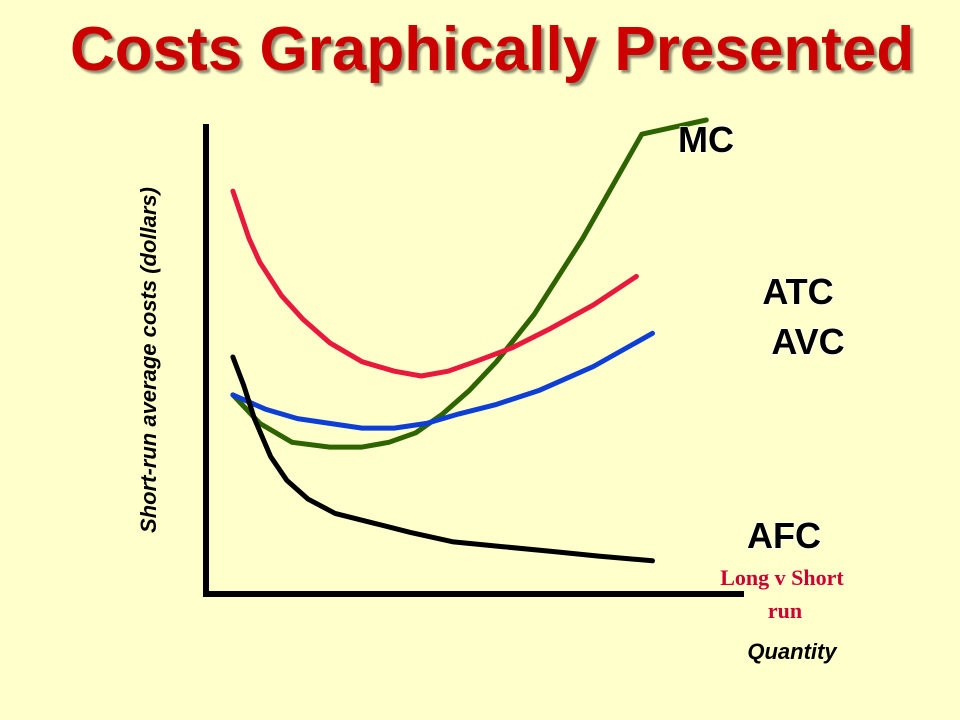  I want to click on atc-curve, so click(434, 283).